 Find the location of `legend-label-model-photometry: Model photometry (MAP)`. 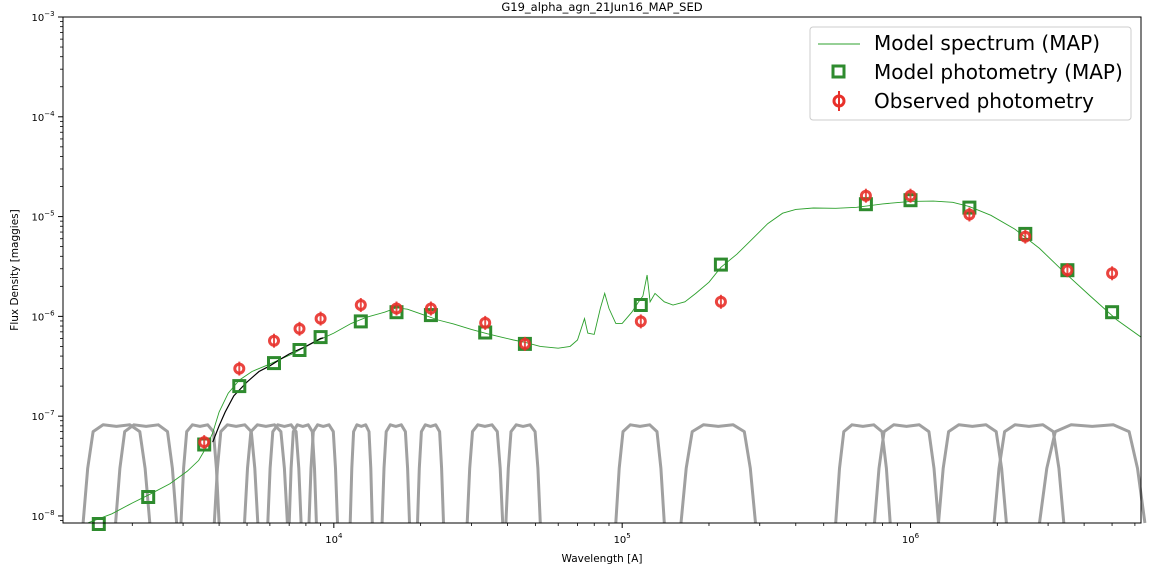

legend-label-model-photometry: Model photometry (MAP) is located at coordinates (998, 72).